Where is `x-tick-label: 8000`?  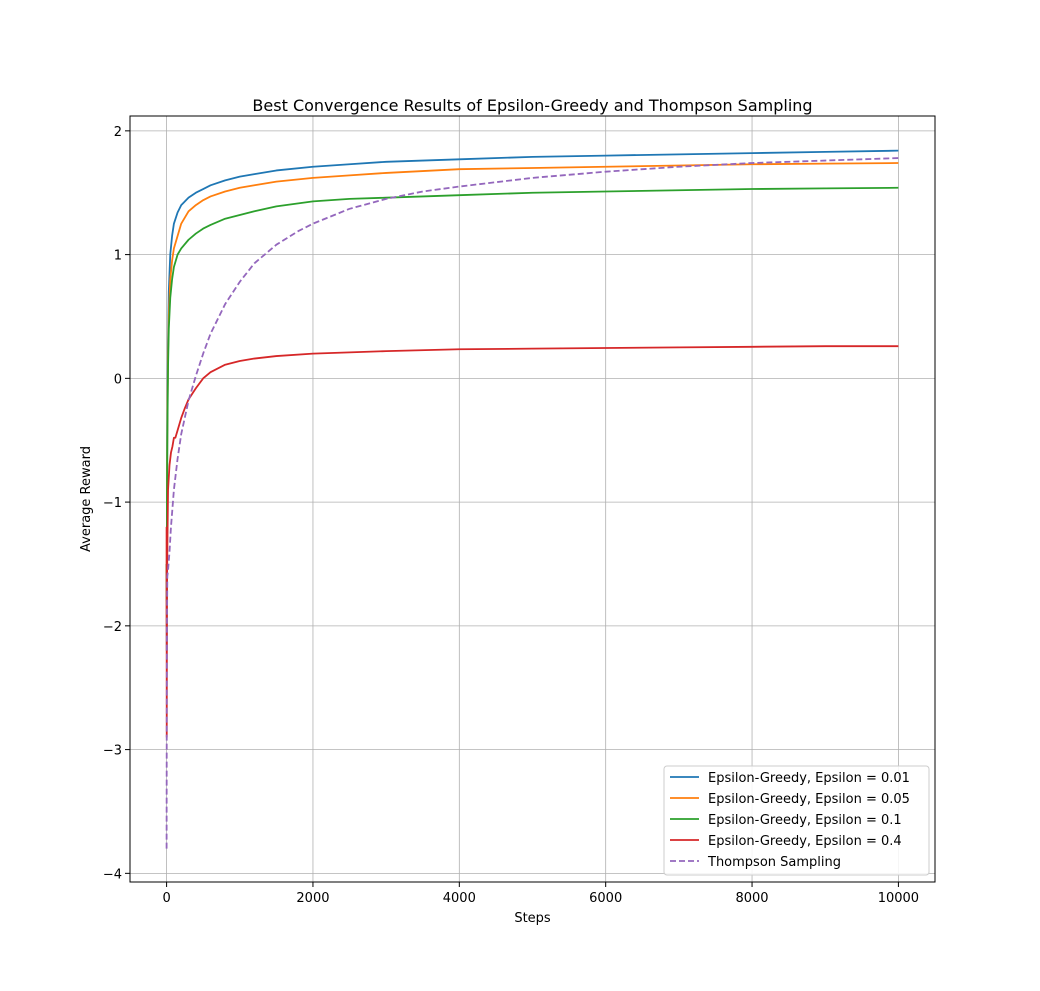 x-tick-label: 8000 is located at coordinates (751, 898).